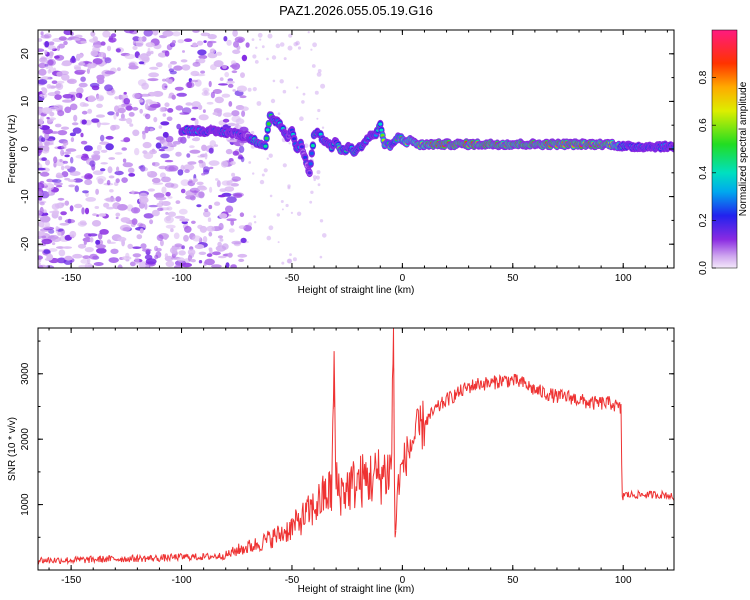  I want to click on colorbar-gradient, so click(724, 149).